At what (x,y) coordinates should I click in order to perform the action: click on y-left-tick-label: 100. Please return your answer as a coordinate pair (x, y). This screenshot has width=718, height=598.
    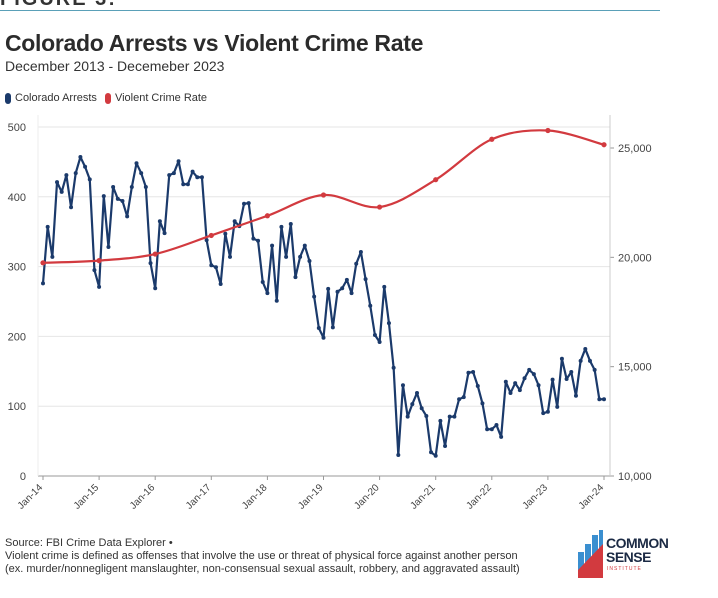
    Looking at the image, I should click on (17, 407).